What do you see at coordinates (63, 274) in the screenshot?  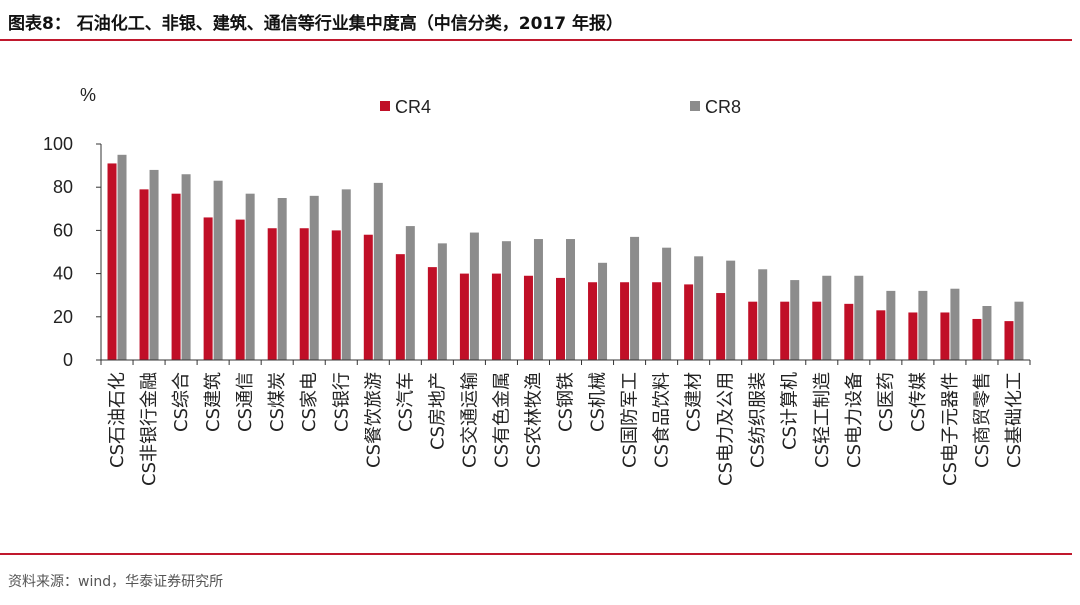 I see `y-tick-label: 40` at bounding box center [63, 274].